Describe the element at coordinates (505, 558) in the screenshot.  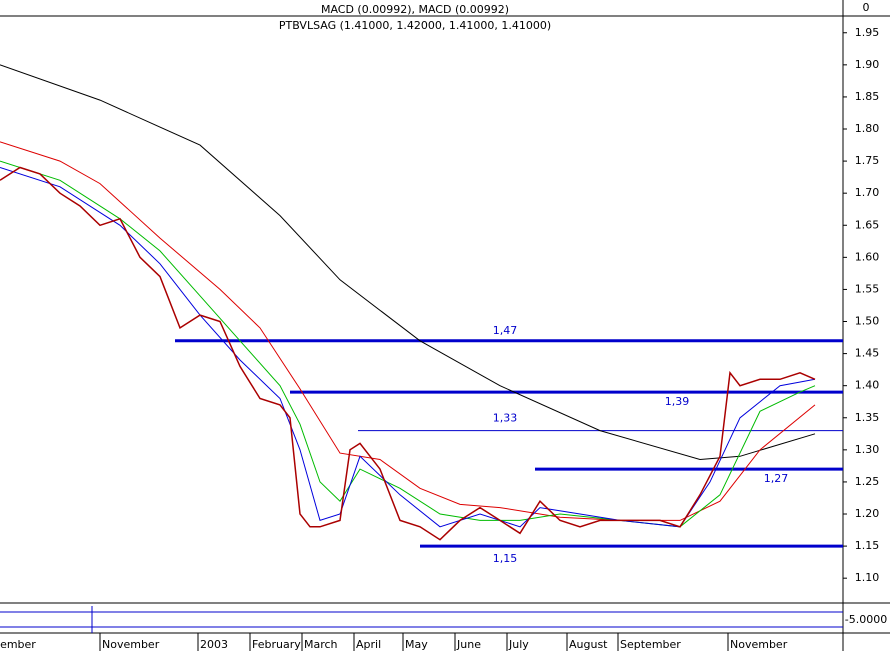
I see `level-label: 1,15` at that location.